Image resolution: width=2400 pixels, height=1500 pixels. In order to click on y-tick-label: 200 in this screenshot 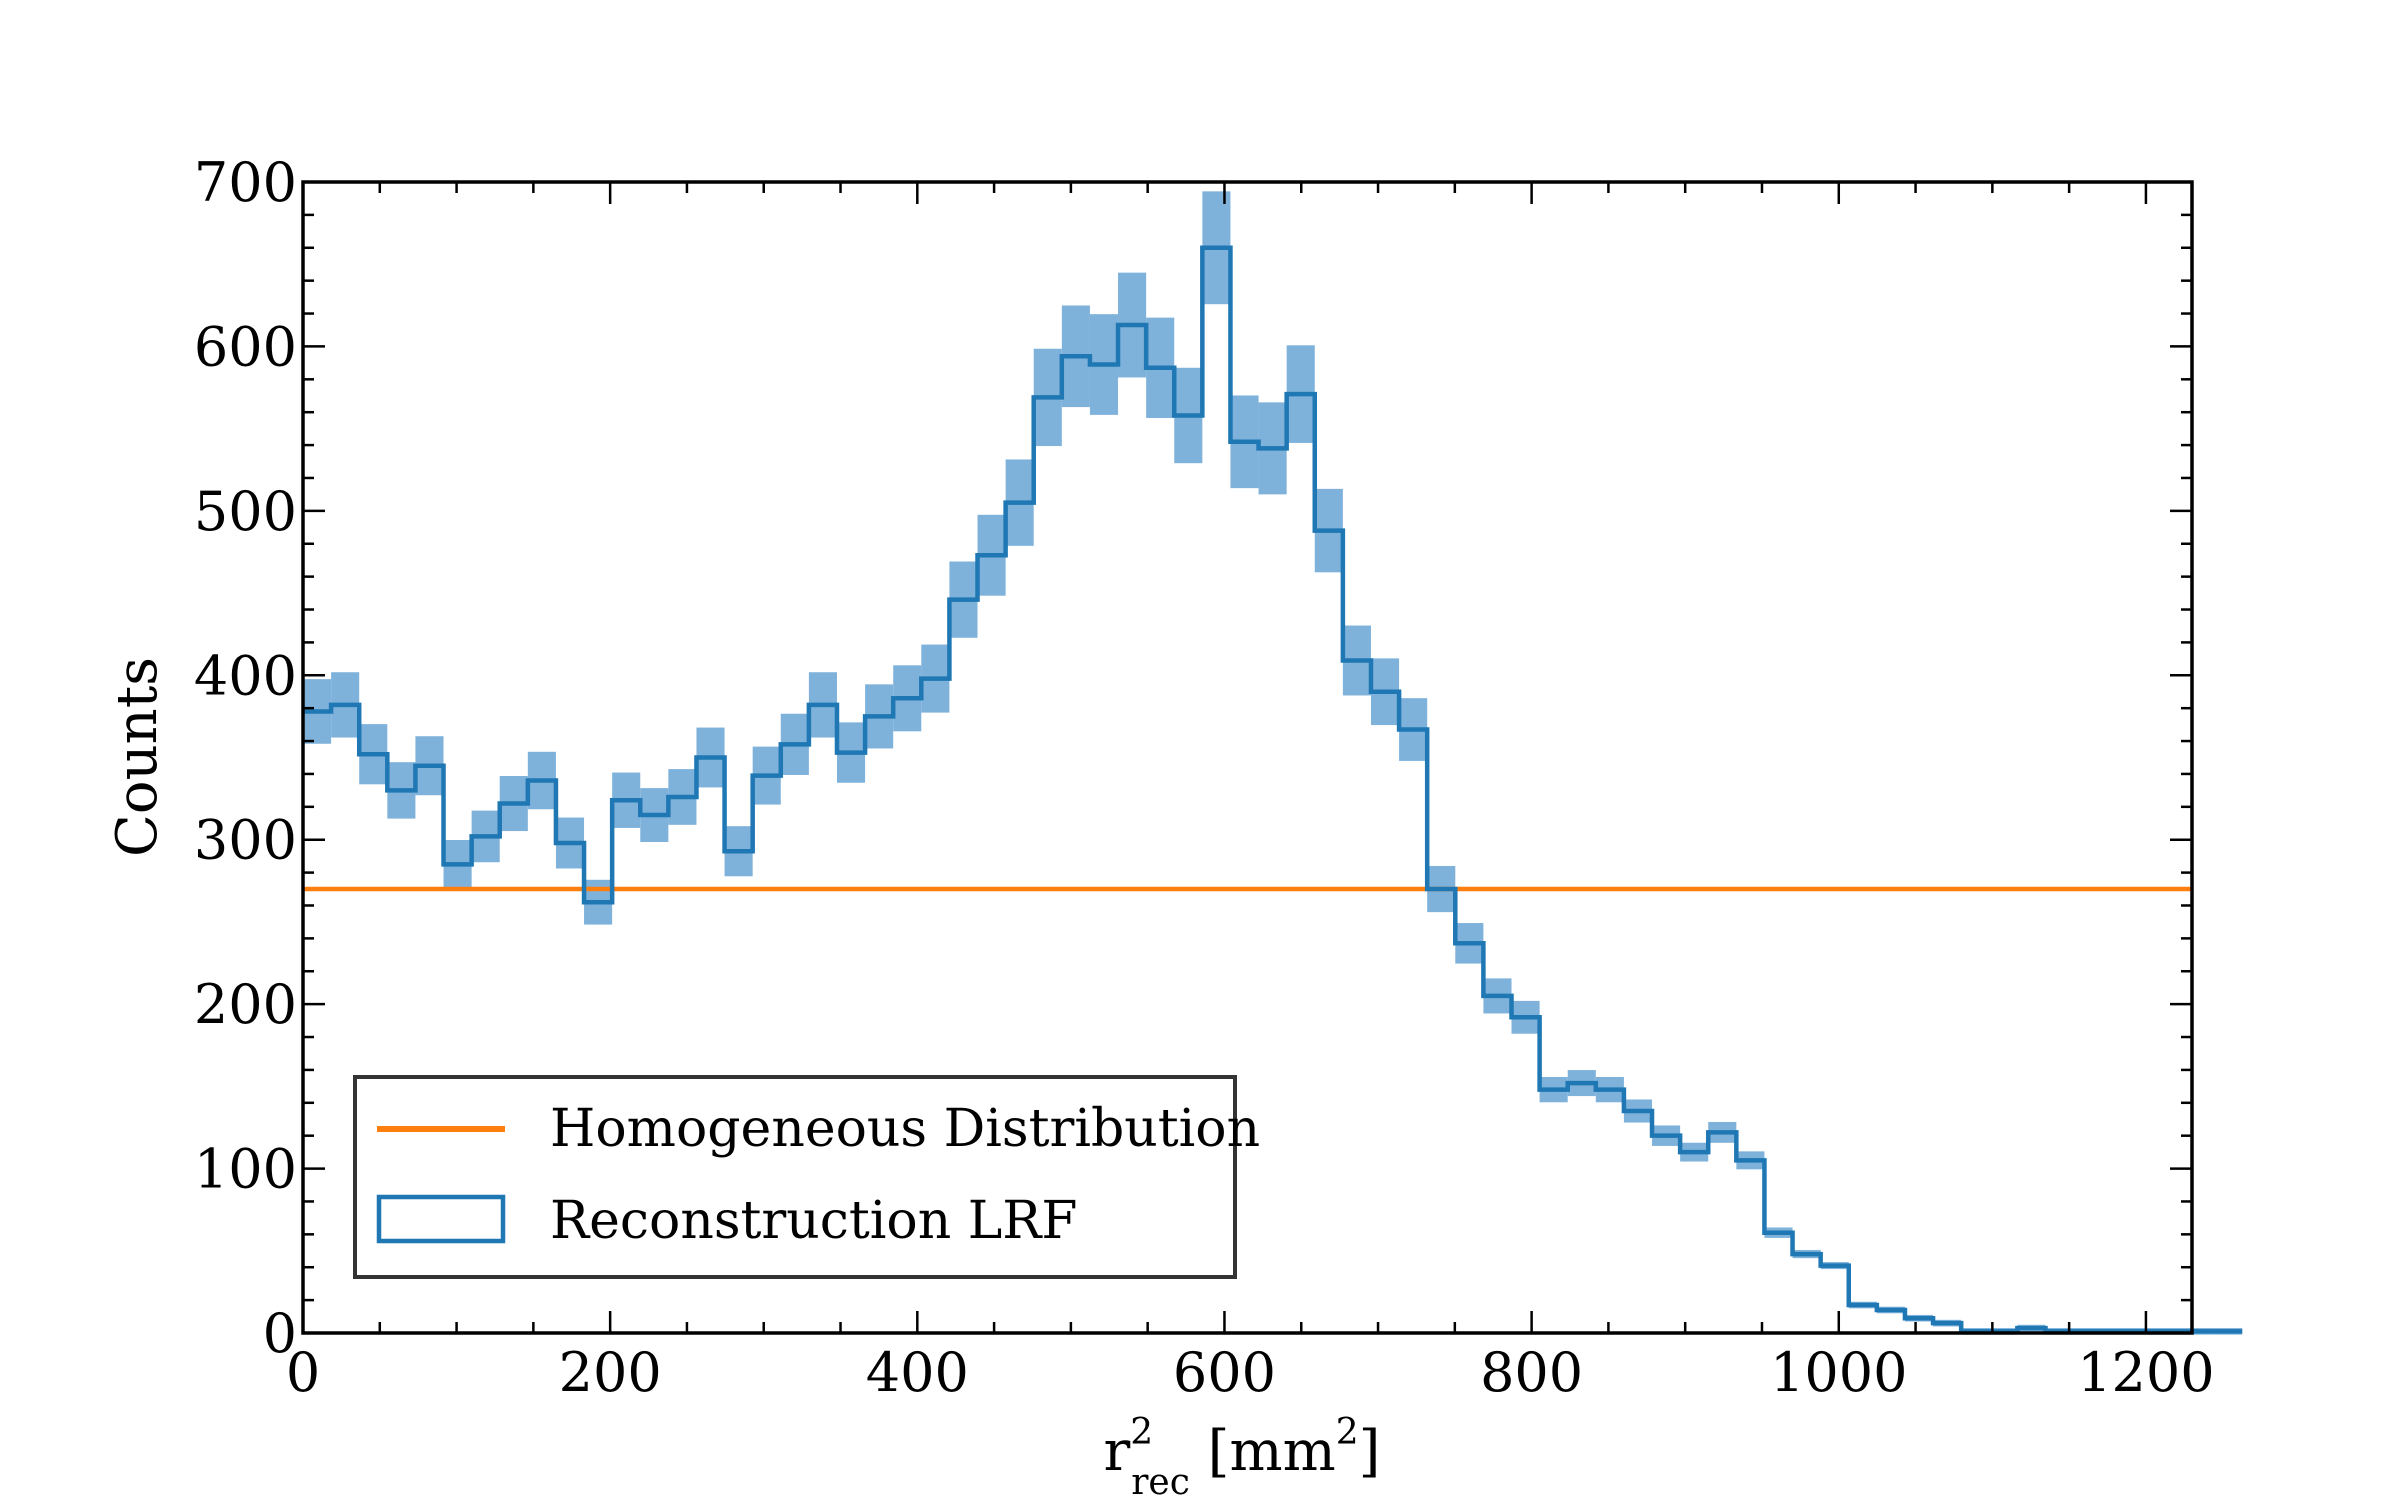, I will do `click(245, 1004)`.